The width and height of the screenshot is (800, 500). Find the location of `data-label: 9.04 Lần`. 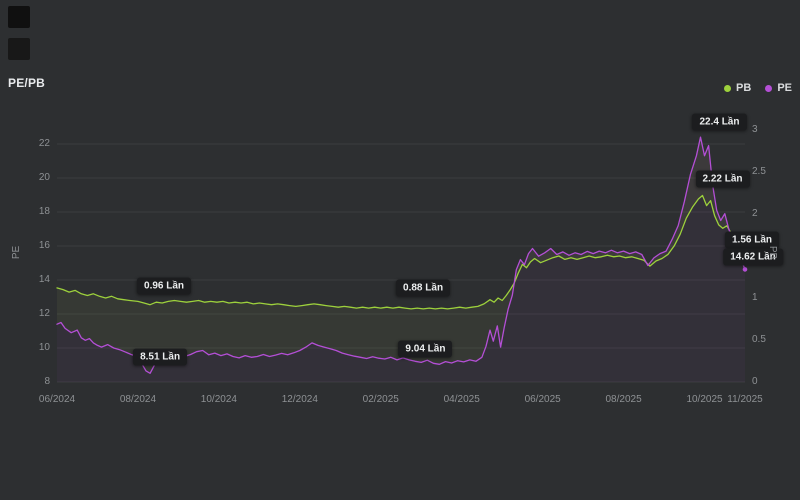

data-label: 9.04 Lần is located at coordinates (425, 349).